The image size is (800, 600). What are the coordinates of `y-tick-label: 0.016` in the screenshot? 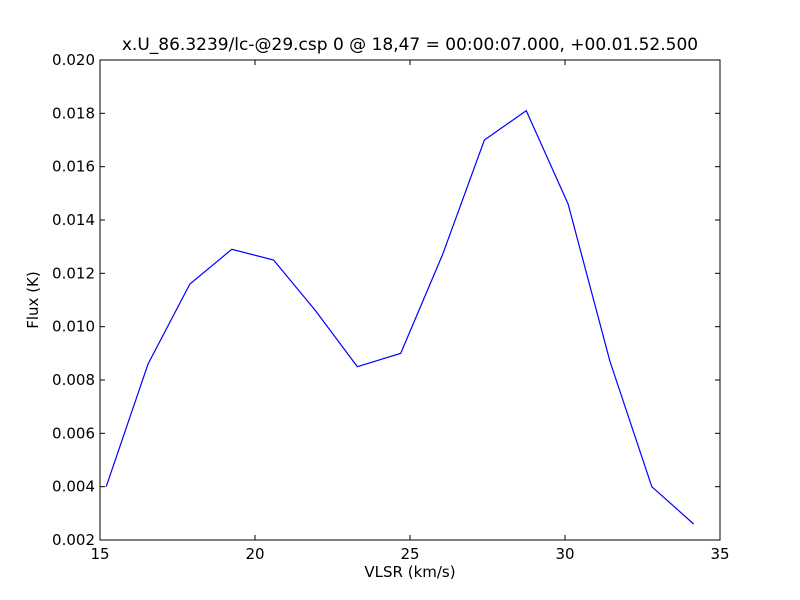 It's located at (73, 167).